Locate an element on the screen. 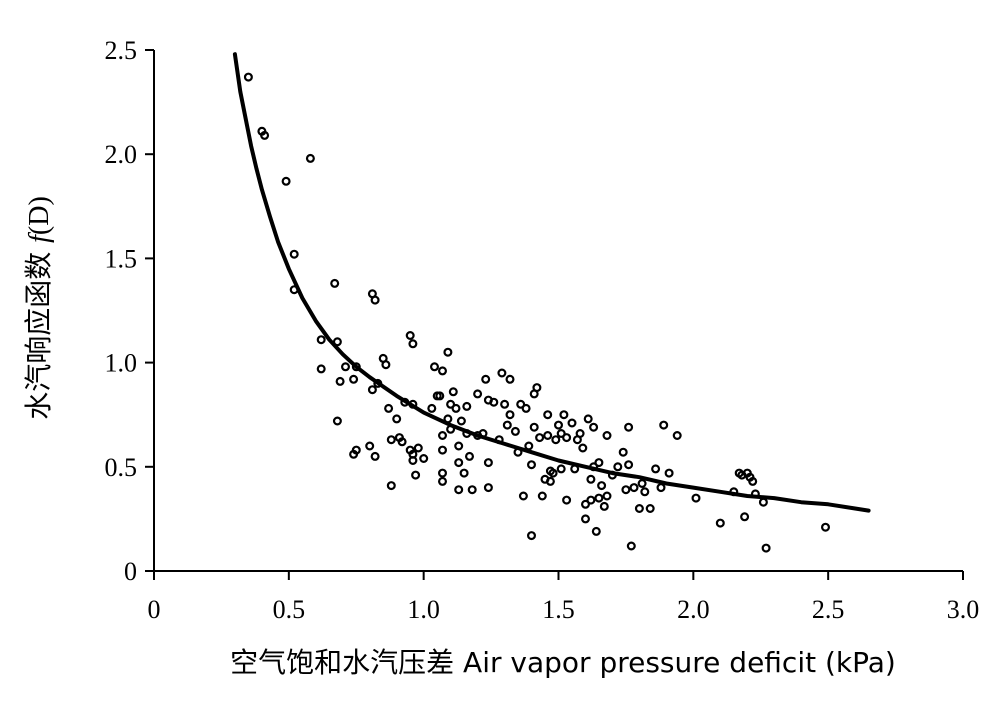 Image resolution: width=1000 pixels, height=717 pixels. x-tick-label: 1.5 is located at coordinates (558, 609).